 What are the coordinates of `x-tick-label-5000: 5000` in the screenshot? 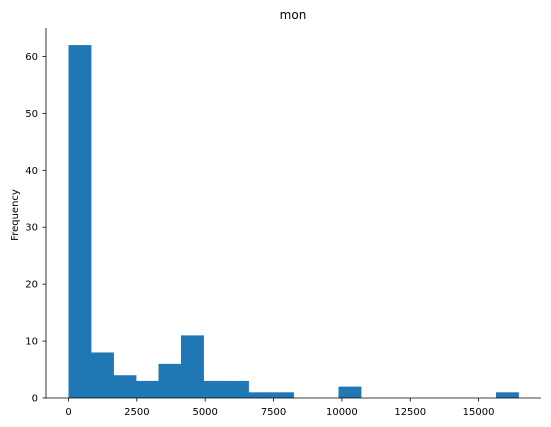 It's located at (204, 412).